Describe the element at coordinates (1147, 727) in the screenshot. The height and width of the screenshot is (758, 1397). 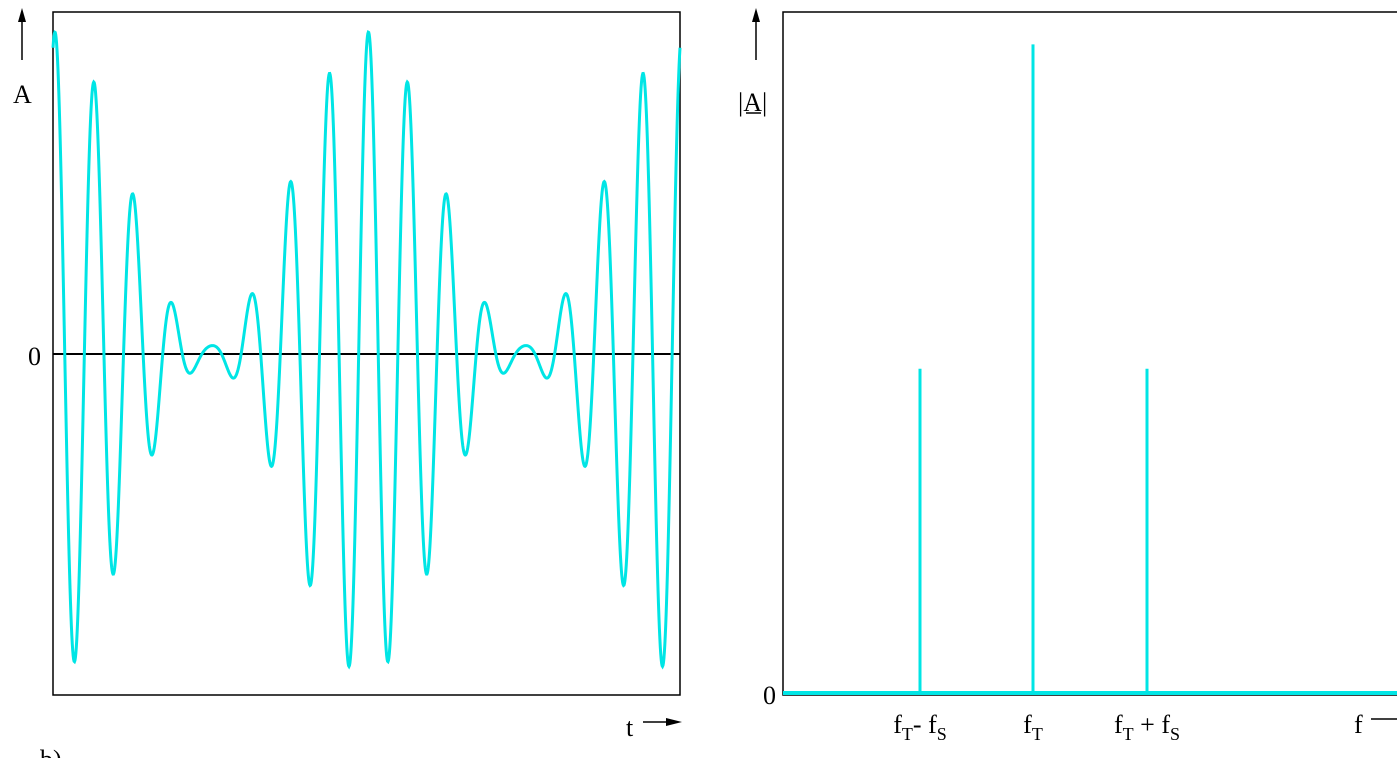
I see `x-tick-label-3: fT + fS` at that location.